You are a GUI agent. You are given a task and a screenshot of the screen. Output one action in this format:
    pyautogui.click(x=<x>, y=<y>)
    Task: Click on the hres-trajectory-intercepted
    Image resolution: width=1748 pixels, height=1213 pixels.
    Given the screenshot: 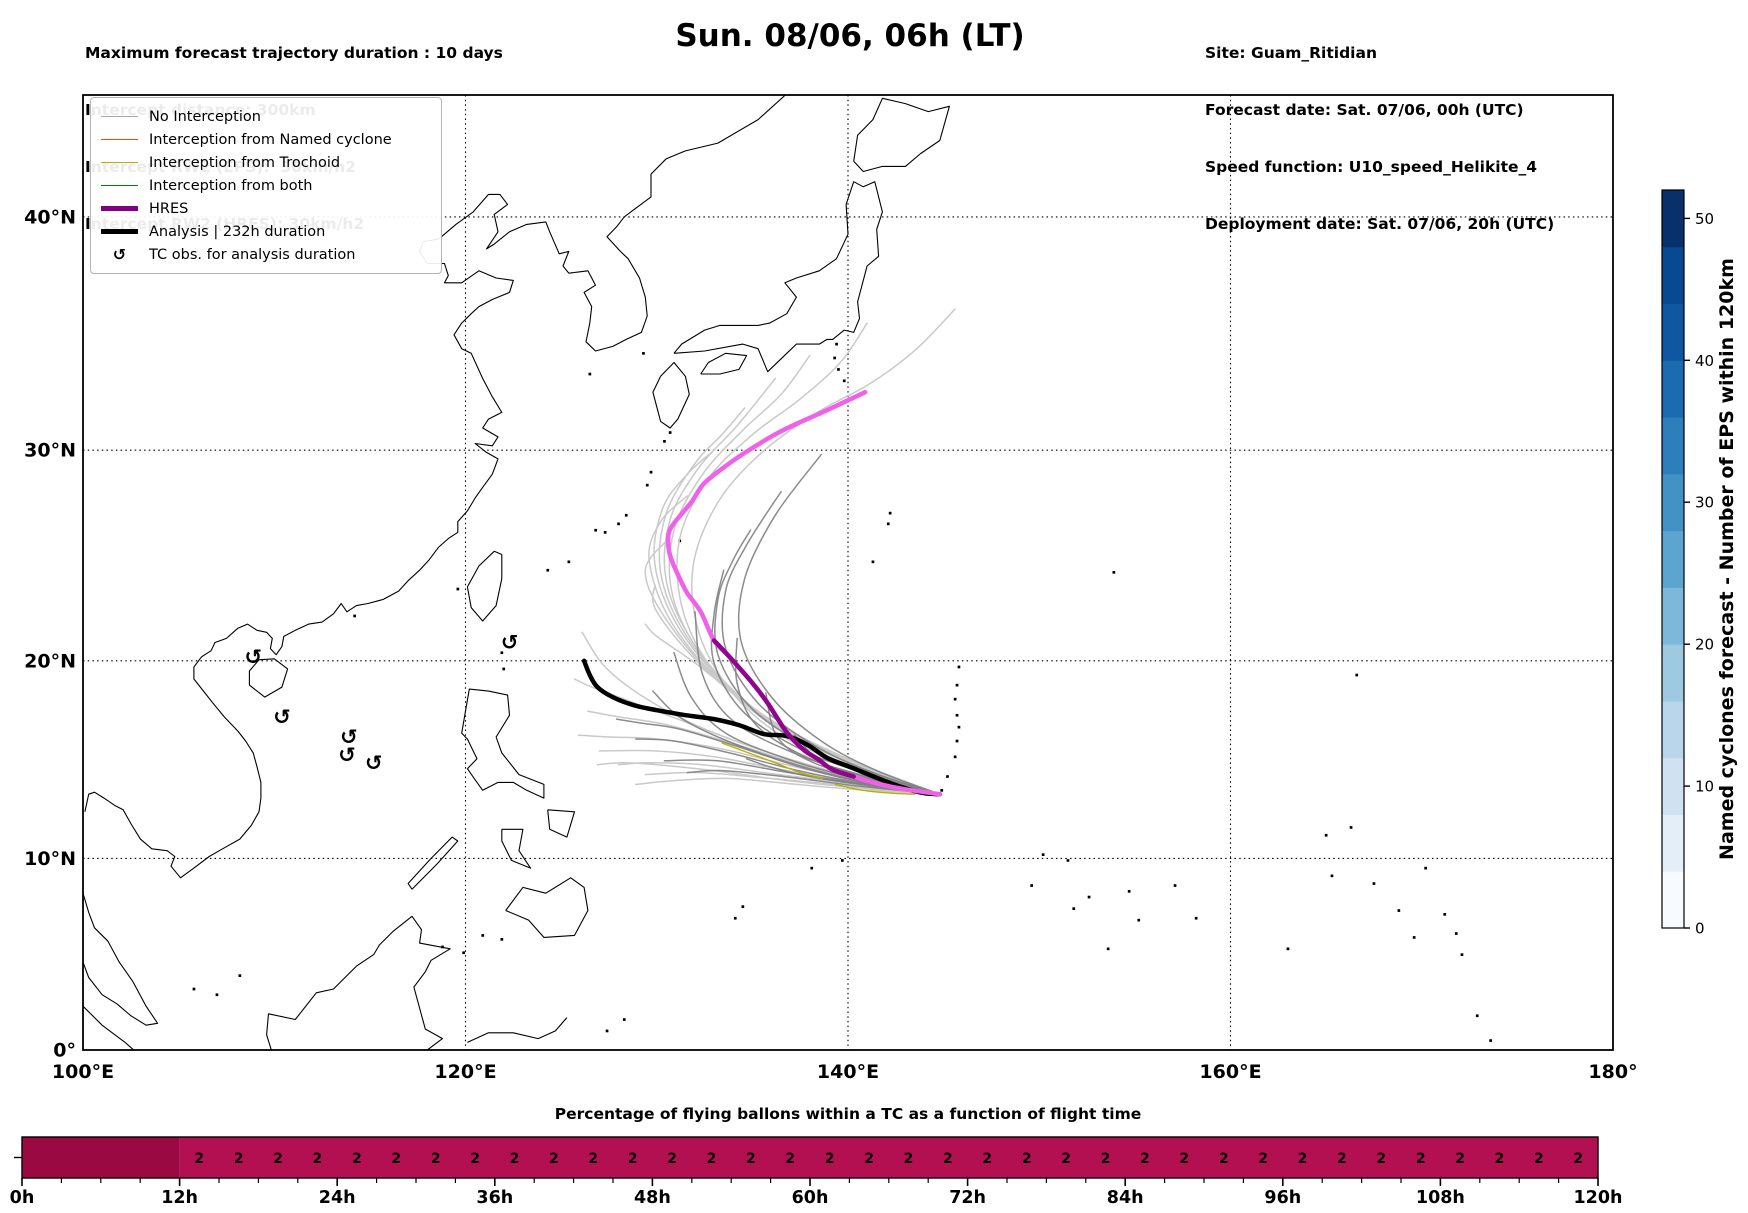 What is the action you would take?
    pyautogui.click(x=783, y=708)
    